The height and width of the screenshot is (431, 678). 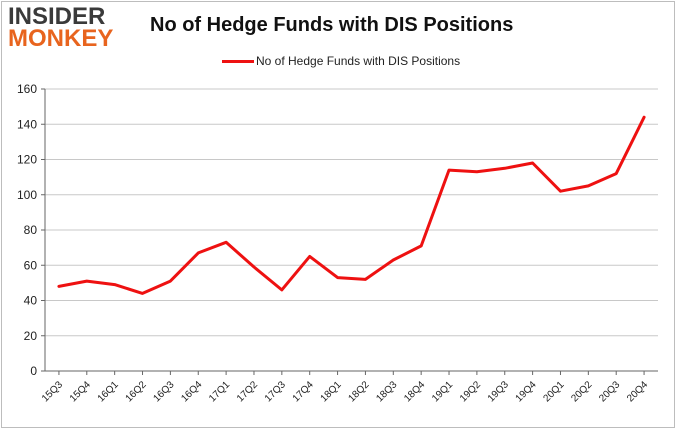 I want to click on insider-monkey-logo: INSIDER MONKEY, so click(x=61, y=27).